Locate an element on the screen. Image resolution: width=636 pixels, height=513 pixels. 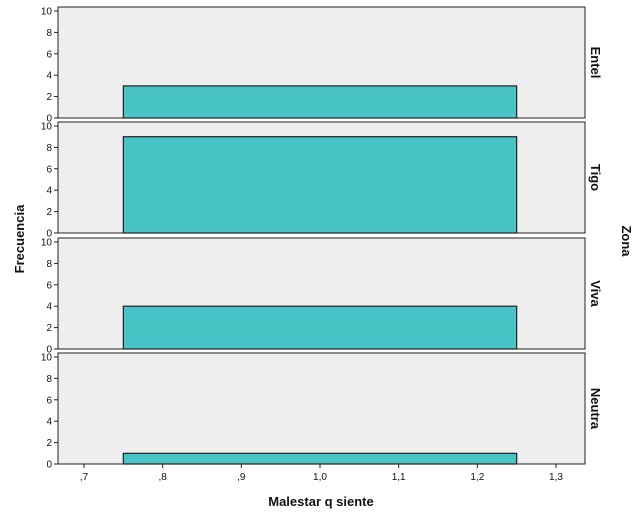
x-tick-label: ,8 is located at coordinates (162, 477).